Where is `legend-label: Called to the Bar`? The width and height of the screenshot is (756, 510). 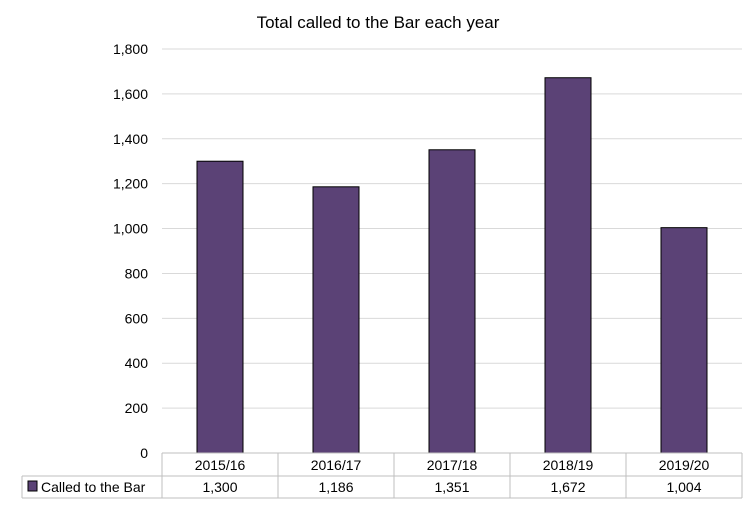
legend-label: Called to the Bar is located at coordinates (93, 487).